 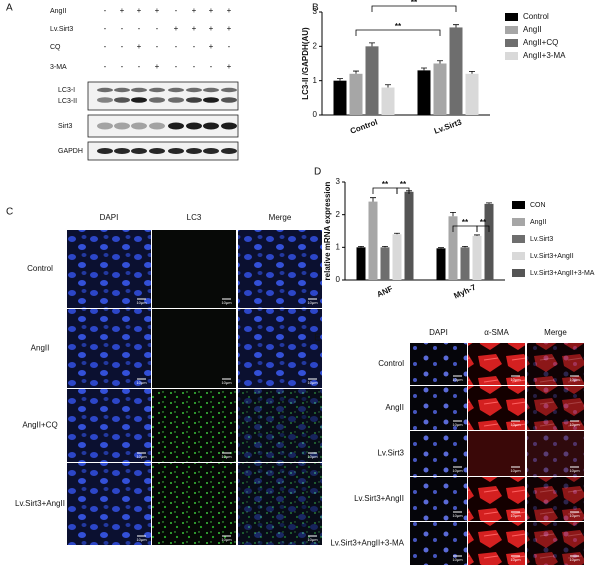 What do you see at coordinates (305, 63) in the screenshot?
I see `y-axis-label: LC3-II /GAPDH(AU)` at bounding box center [305, 63].